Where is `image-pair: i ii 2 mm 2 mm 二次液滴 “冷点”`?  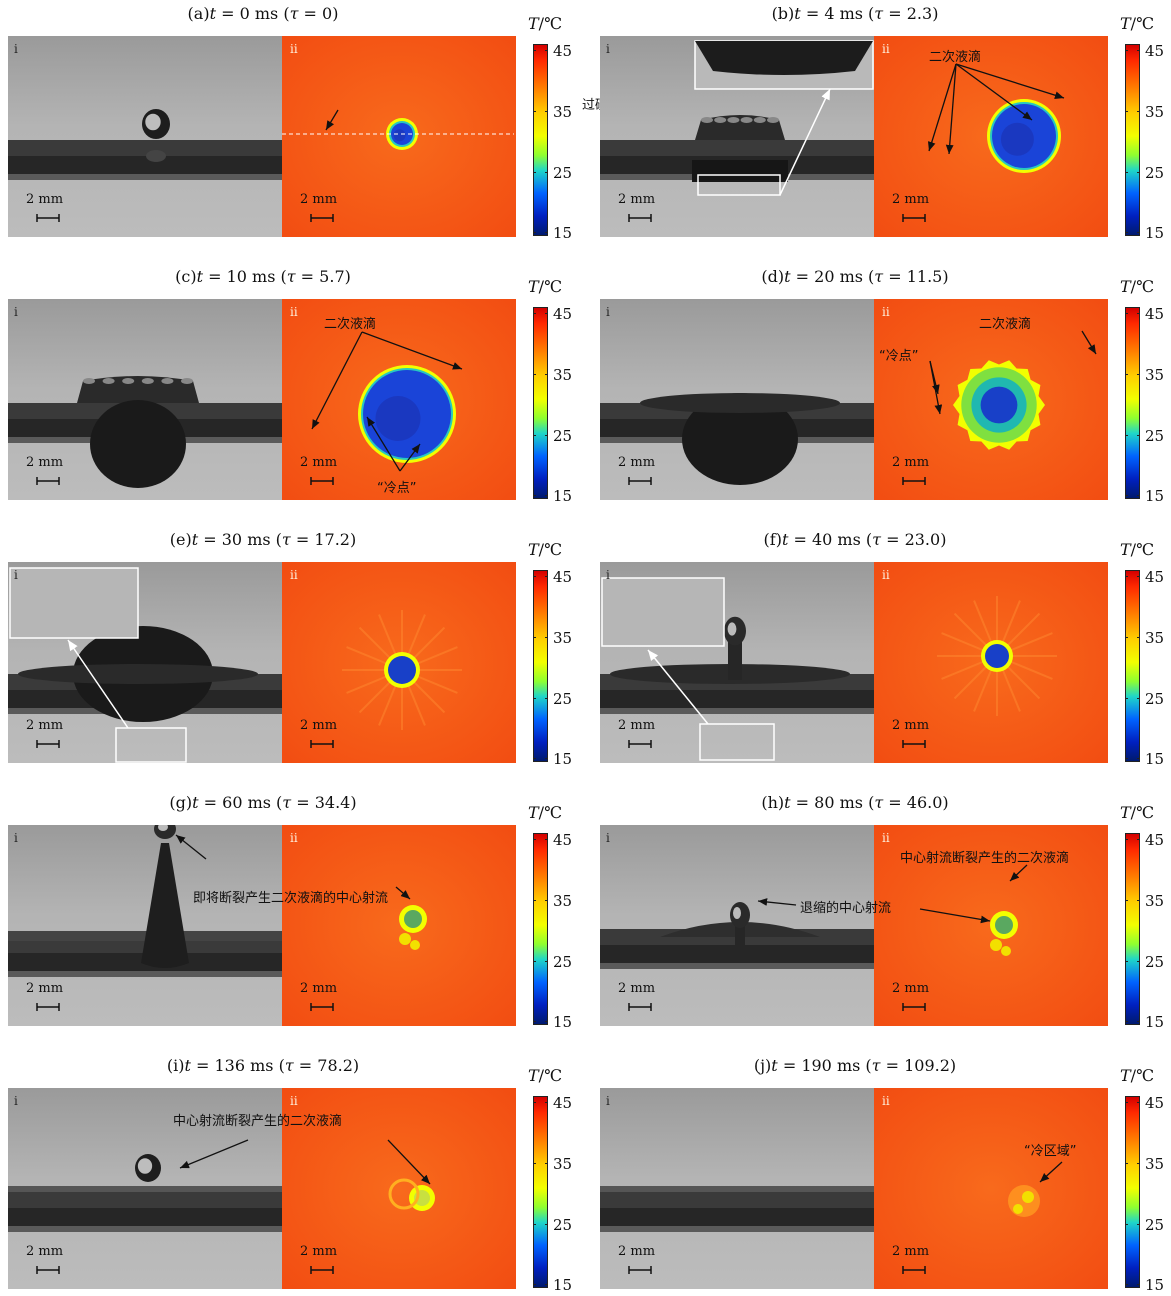 image-pair: i ii 2 mm 2 mm 二次液滴 “冷点” is located at coordinates (262, 399).